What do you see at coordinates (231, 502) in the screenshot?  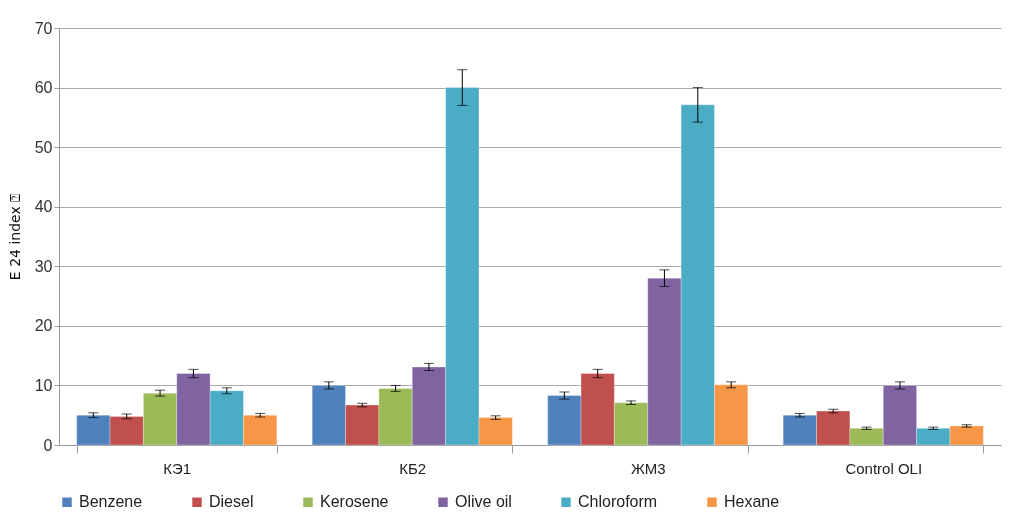 I see `legend-label: Diesel` at bounding box center [231, 502].